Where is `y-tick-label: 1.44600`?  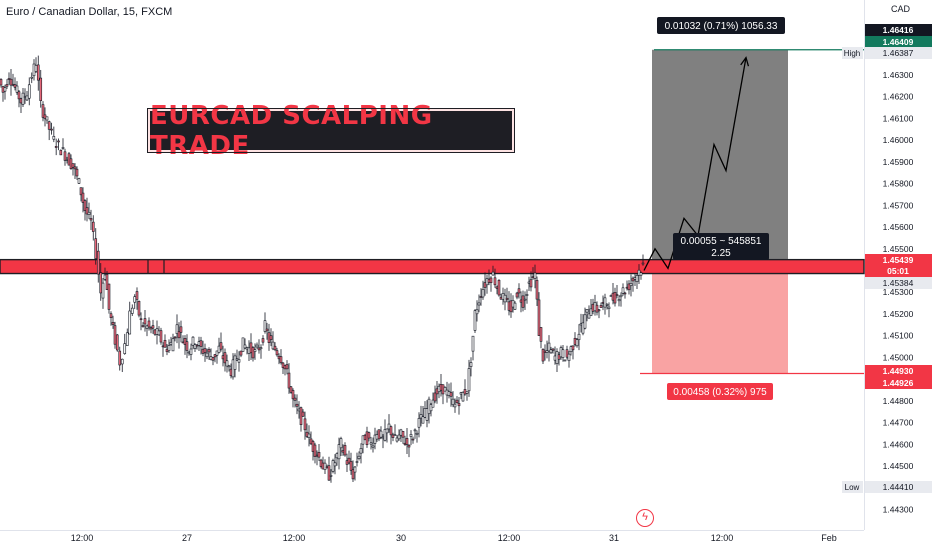 y-tick-label: 1.44600 is located at coordinates (898, 444).